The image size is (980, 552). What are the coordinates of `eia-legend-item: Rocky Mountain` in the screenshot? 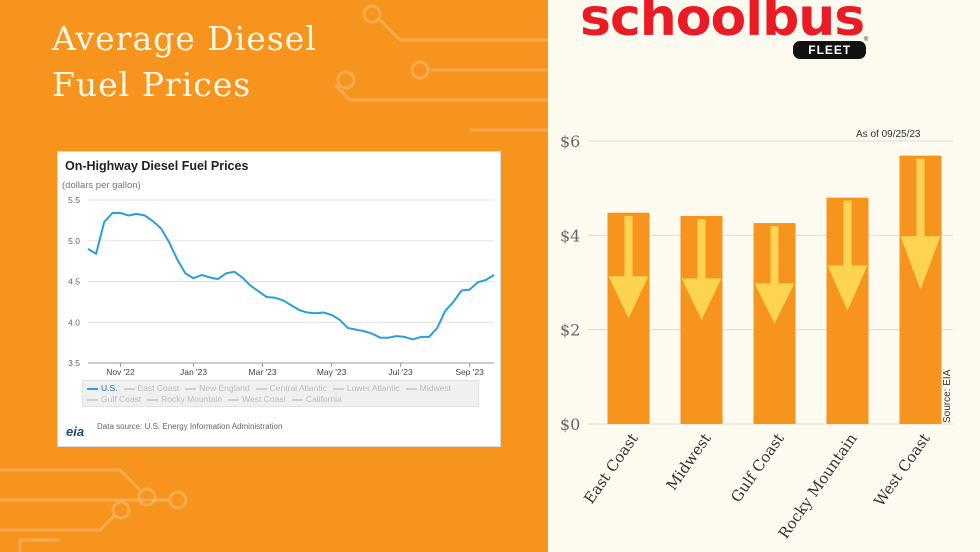 It's located at (184, 399).